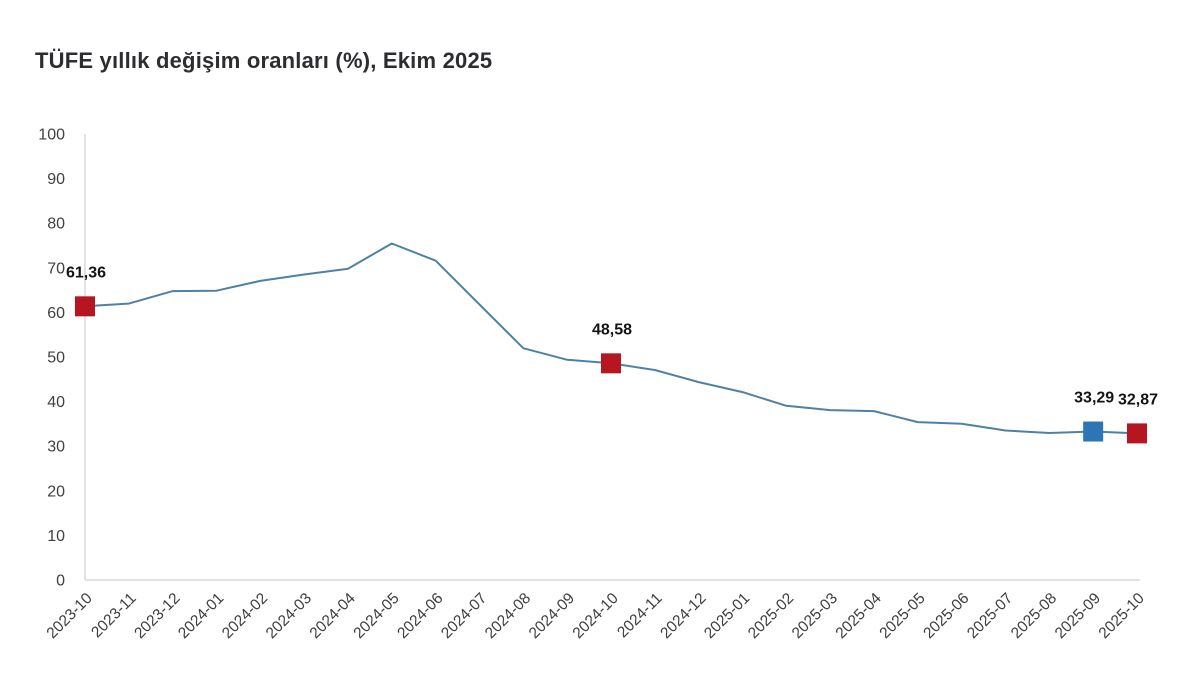 This screenshot has height=690, width=1200. Describe the element at coordinates (56, 536) in the screenshot. I see `y-axis-tick-label: 10` at that location.